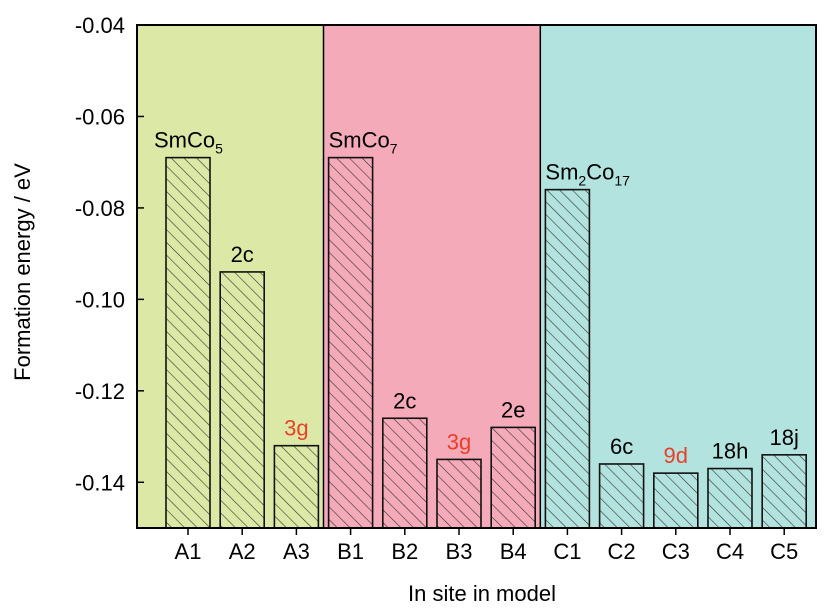 The width and height of the screenshot is (827, 615). What do you see at coordinates (296, 428) in the screenshot?
I see `bar-label-A3: 3g` at bounding box center [296, 428].